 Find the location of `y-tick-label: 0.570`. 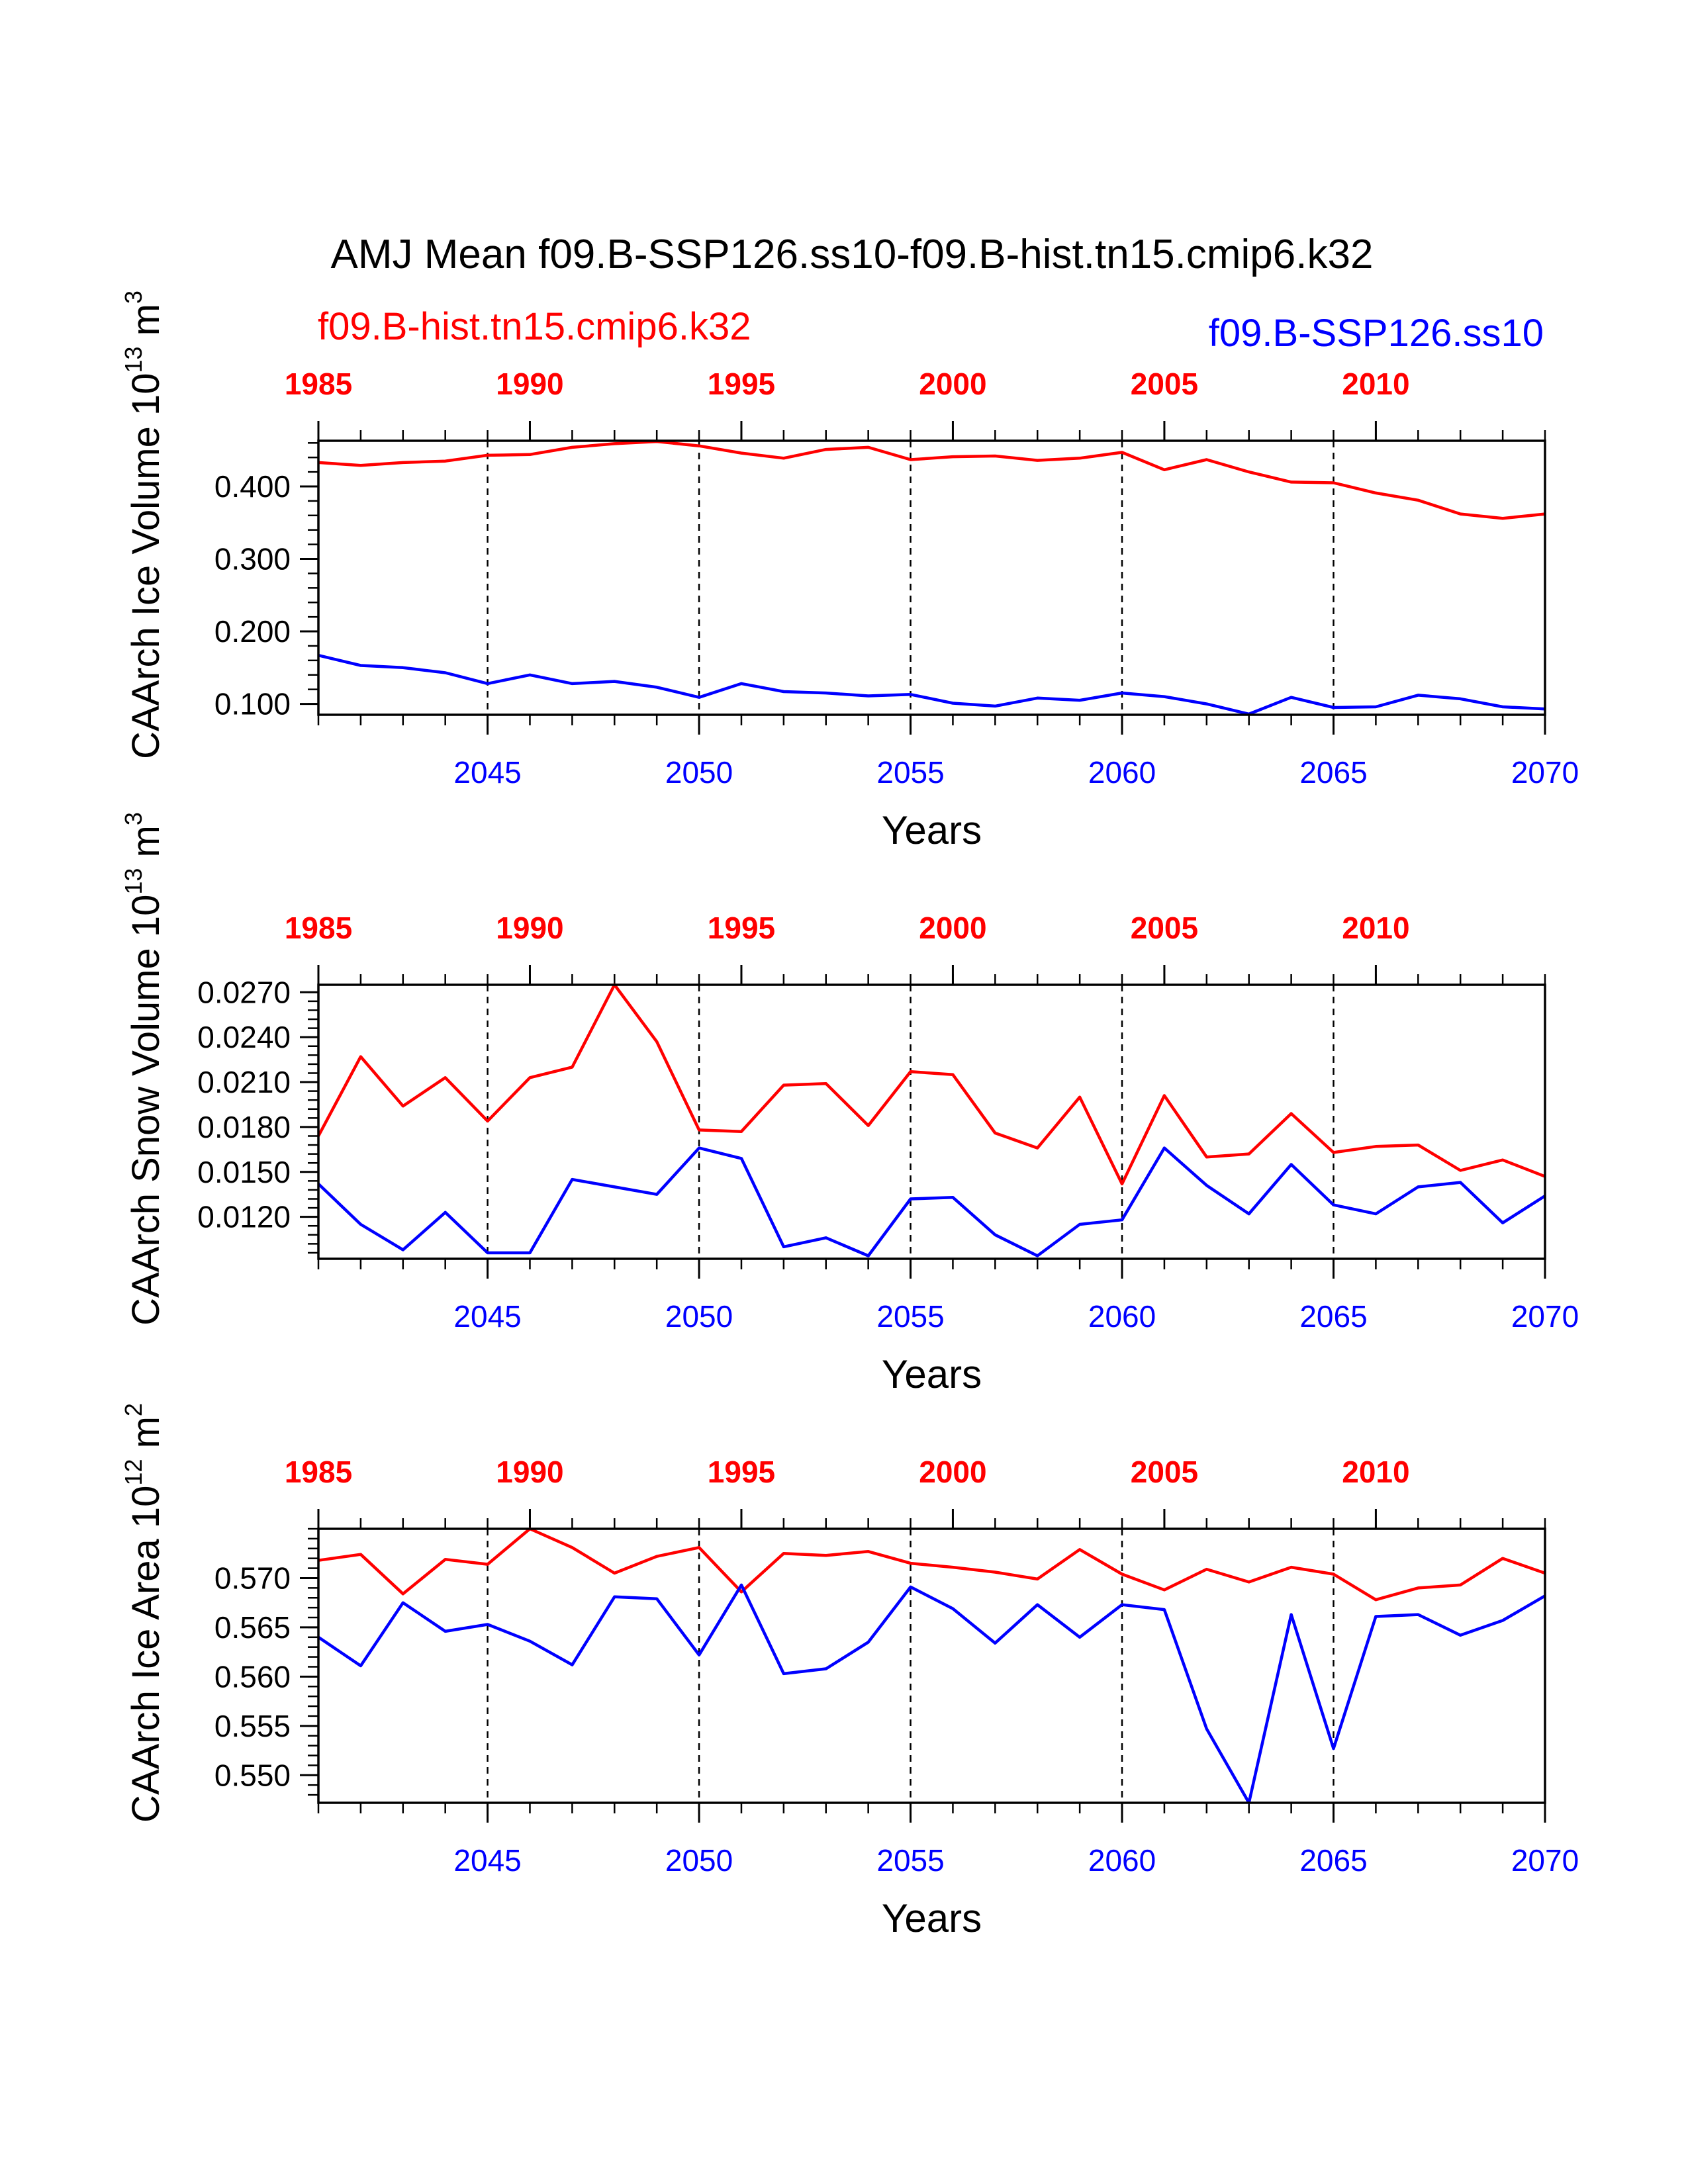

y-tick-label: 0.570 is located at coordinates (252, 1578).